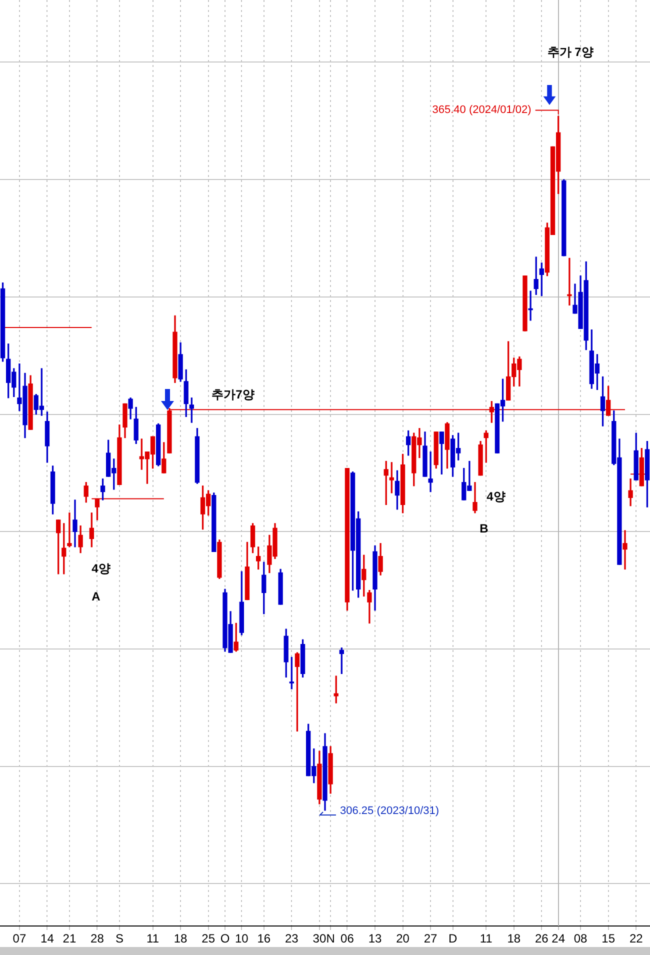 This screenshot has height=955, width=650. What do you see at coordinates (375, 939) in the screenshot?
I see `x-tick-label: 13` at bounding box center [375, 939].